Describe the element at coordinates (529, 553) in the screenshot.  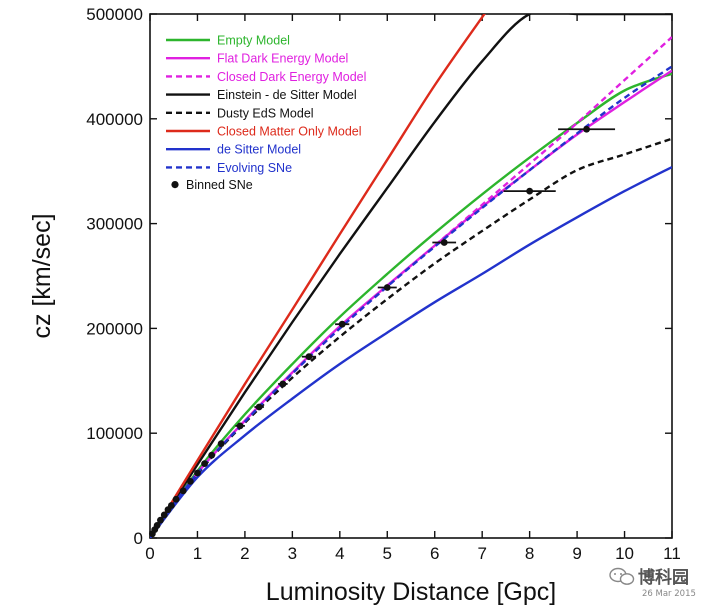
I see `x-tick-label: 8` at that location.